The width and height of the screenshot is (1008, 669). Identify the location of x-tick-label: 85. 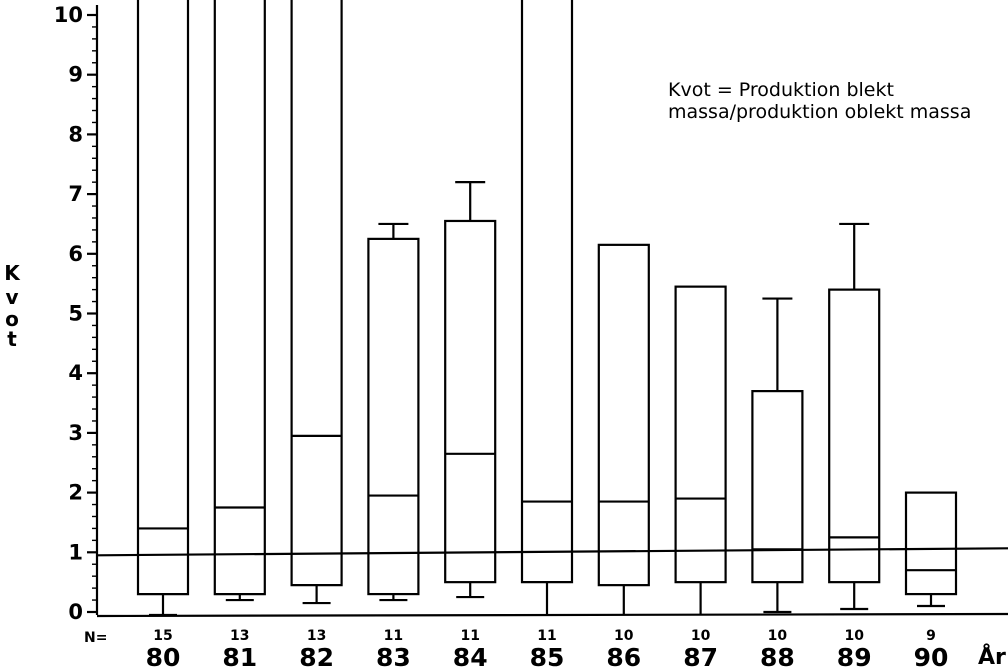
(547, 656).